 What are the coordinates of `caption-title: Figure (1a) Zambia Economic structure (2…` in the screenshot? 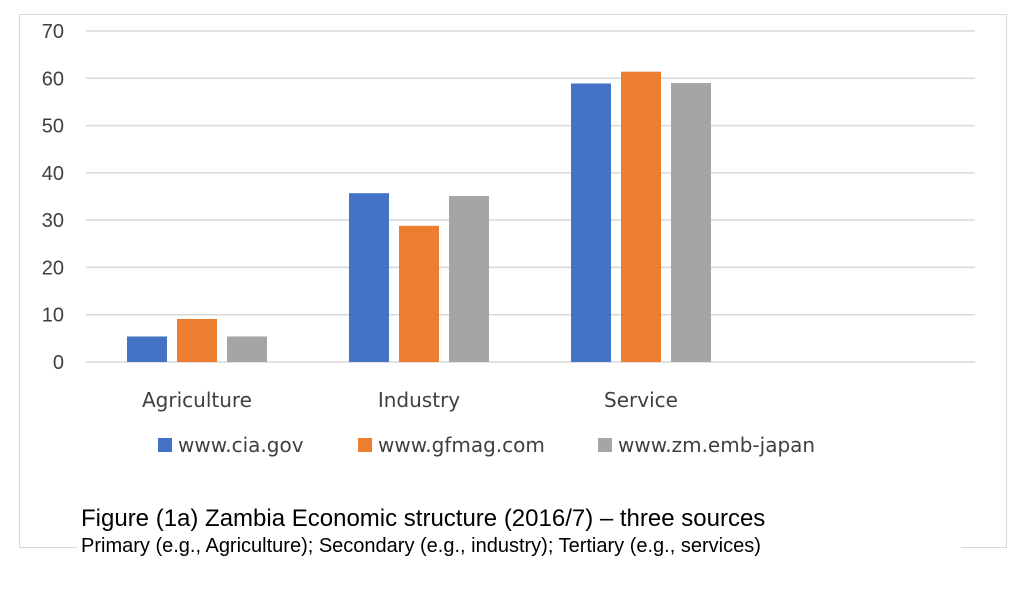 It's located at (423, 518).